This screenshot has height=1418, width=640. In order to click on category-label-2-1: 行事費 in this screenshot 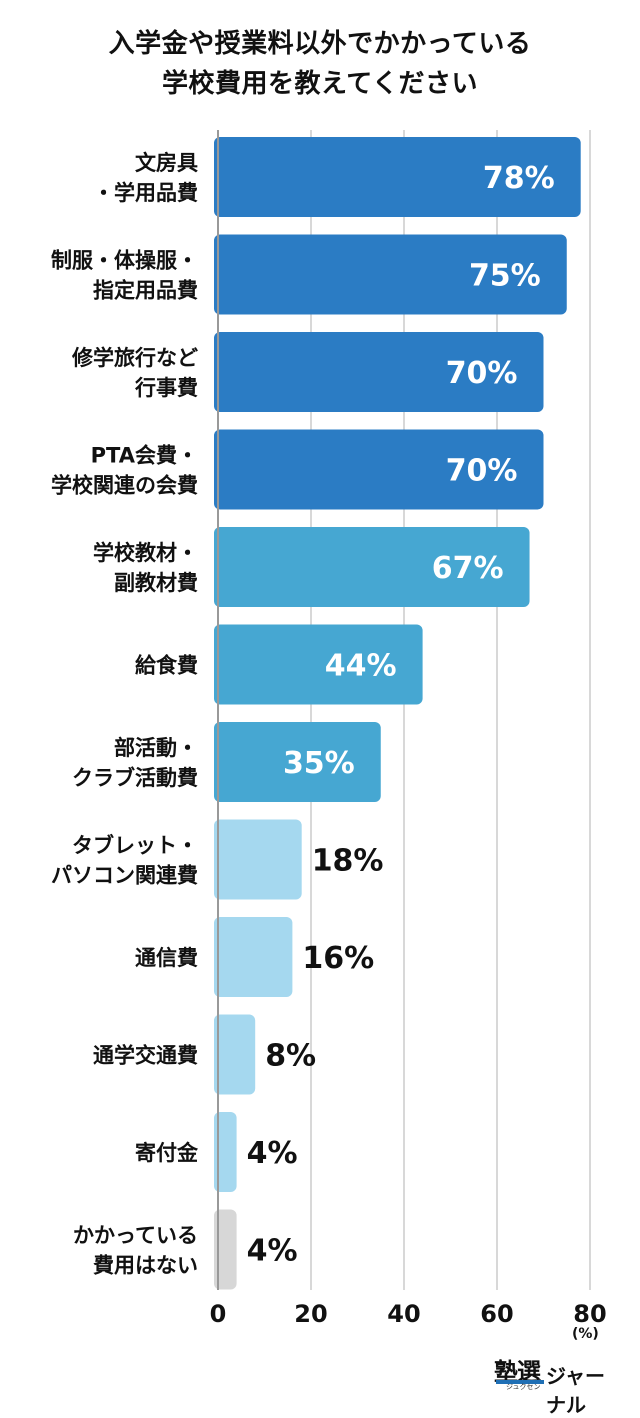, I will do `click(166, 388)`.